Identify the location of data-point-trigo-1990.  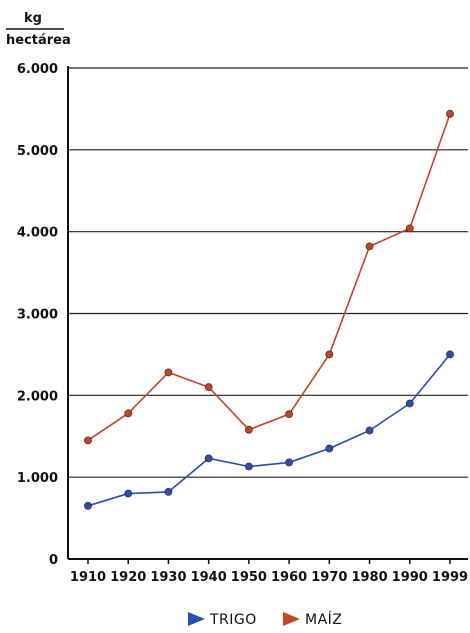
(409, 403).